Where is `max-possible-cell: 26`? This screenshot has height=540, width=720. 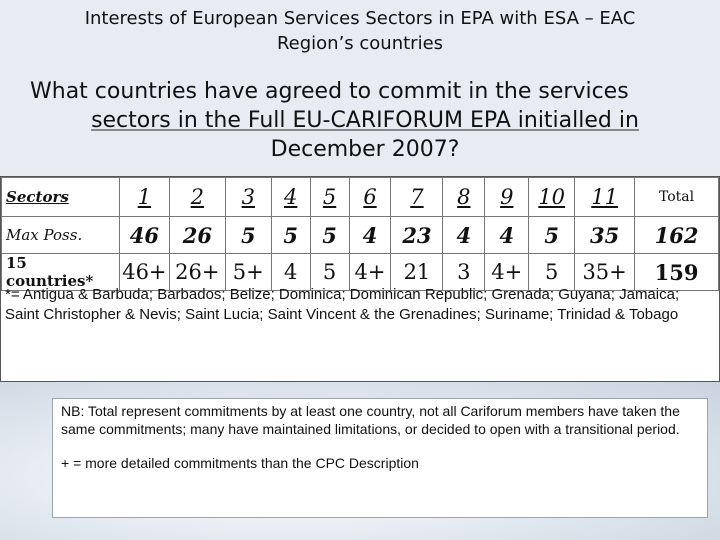 max-possible-cell: 26 is located at coordinates (197, 235).